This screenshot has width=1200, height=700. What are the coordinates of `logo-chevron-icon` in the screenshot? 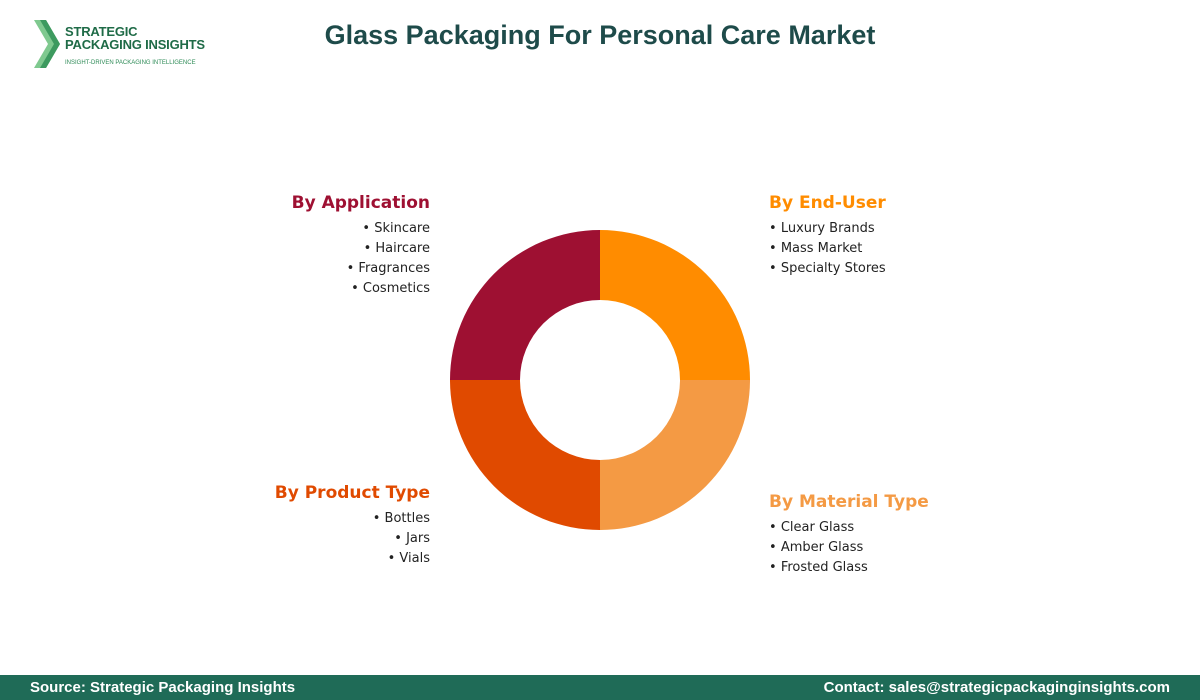 It's located at (47, 44).